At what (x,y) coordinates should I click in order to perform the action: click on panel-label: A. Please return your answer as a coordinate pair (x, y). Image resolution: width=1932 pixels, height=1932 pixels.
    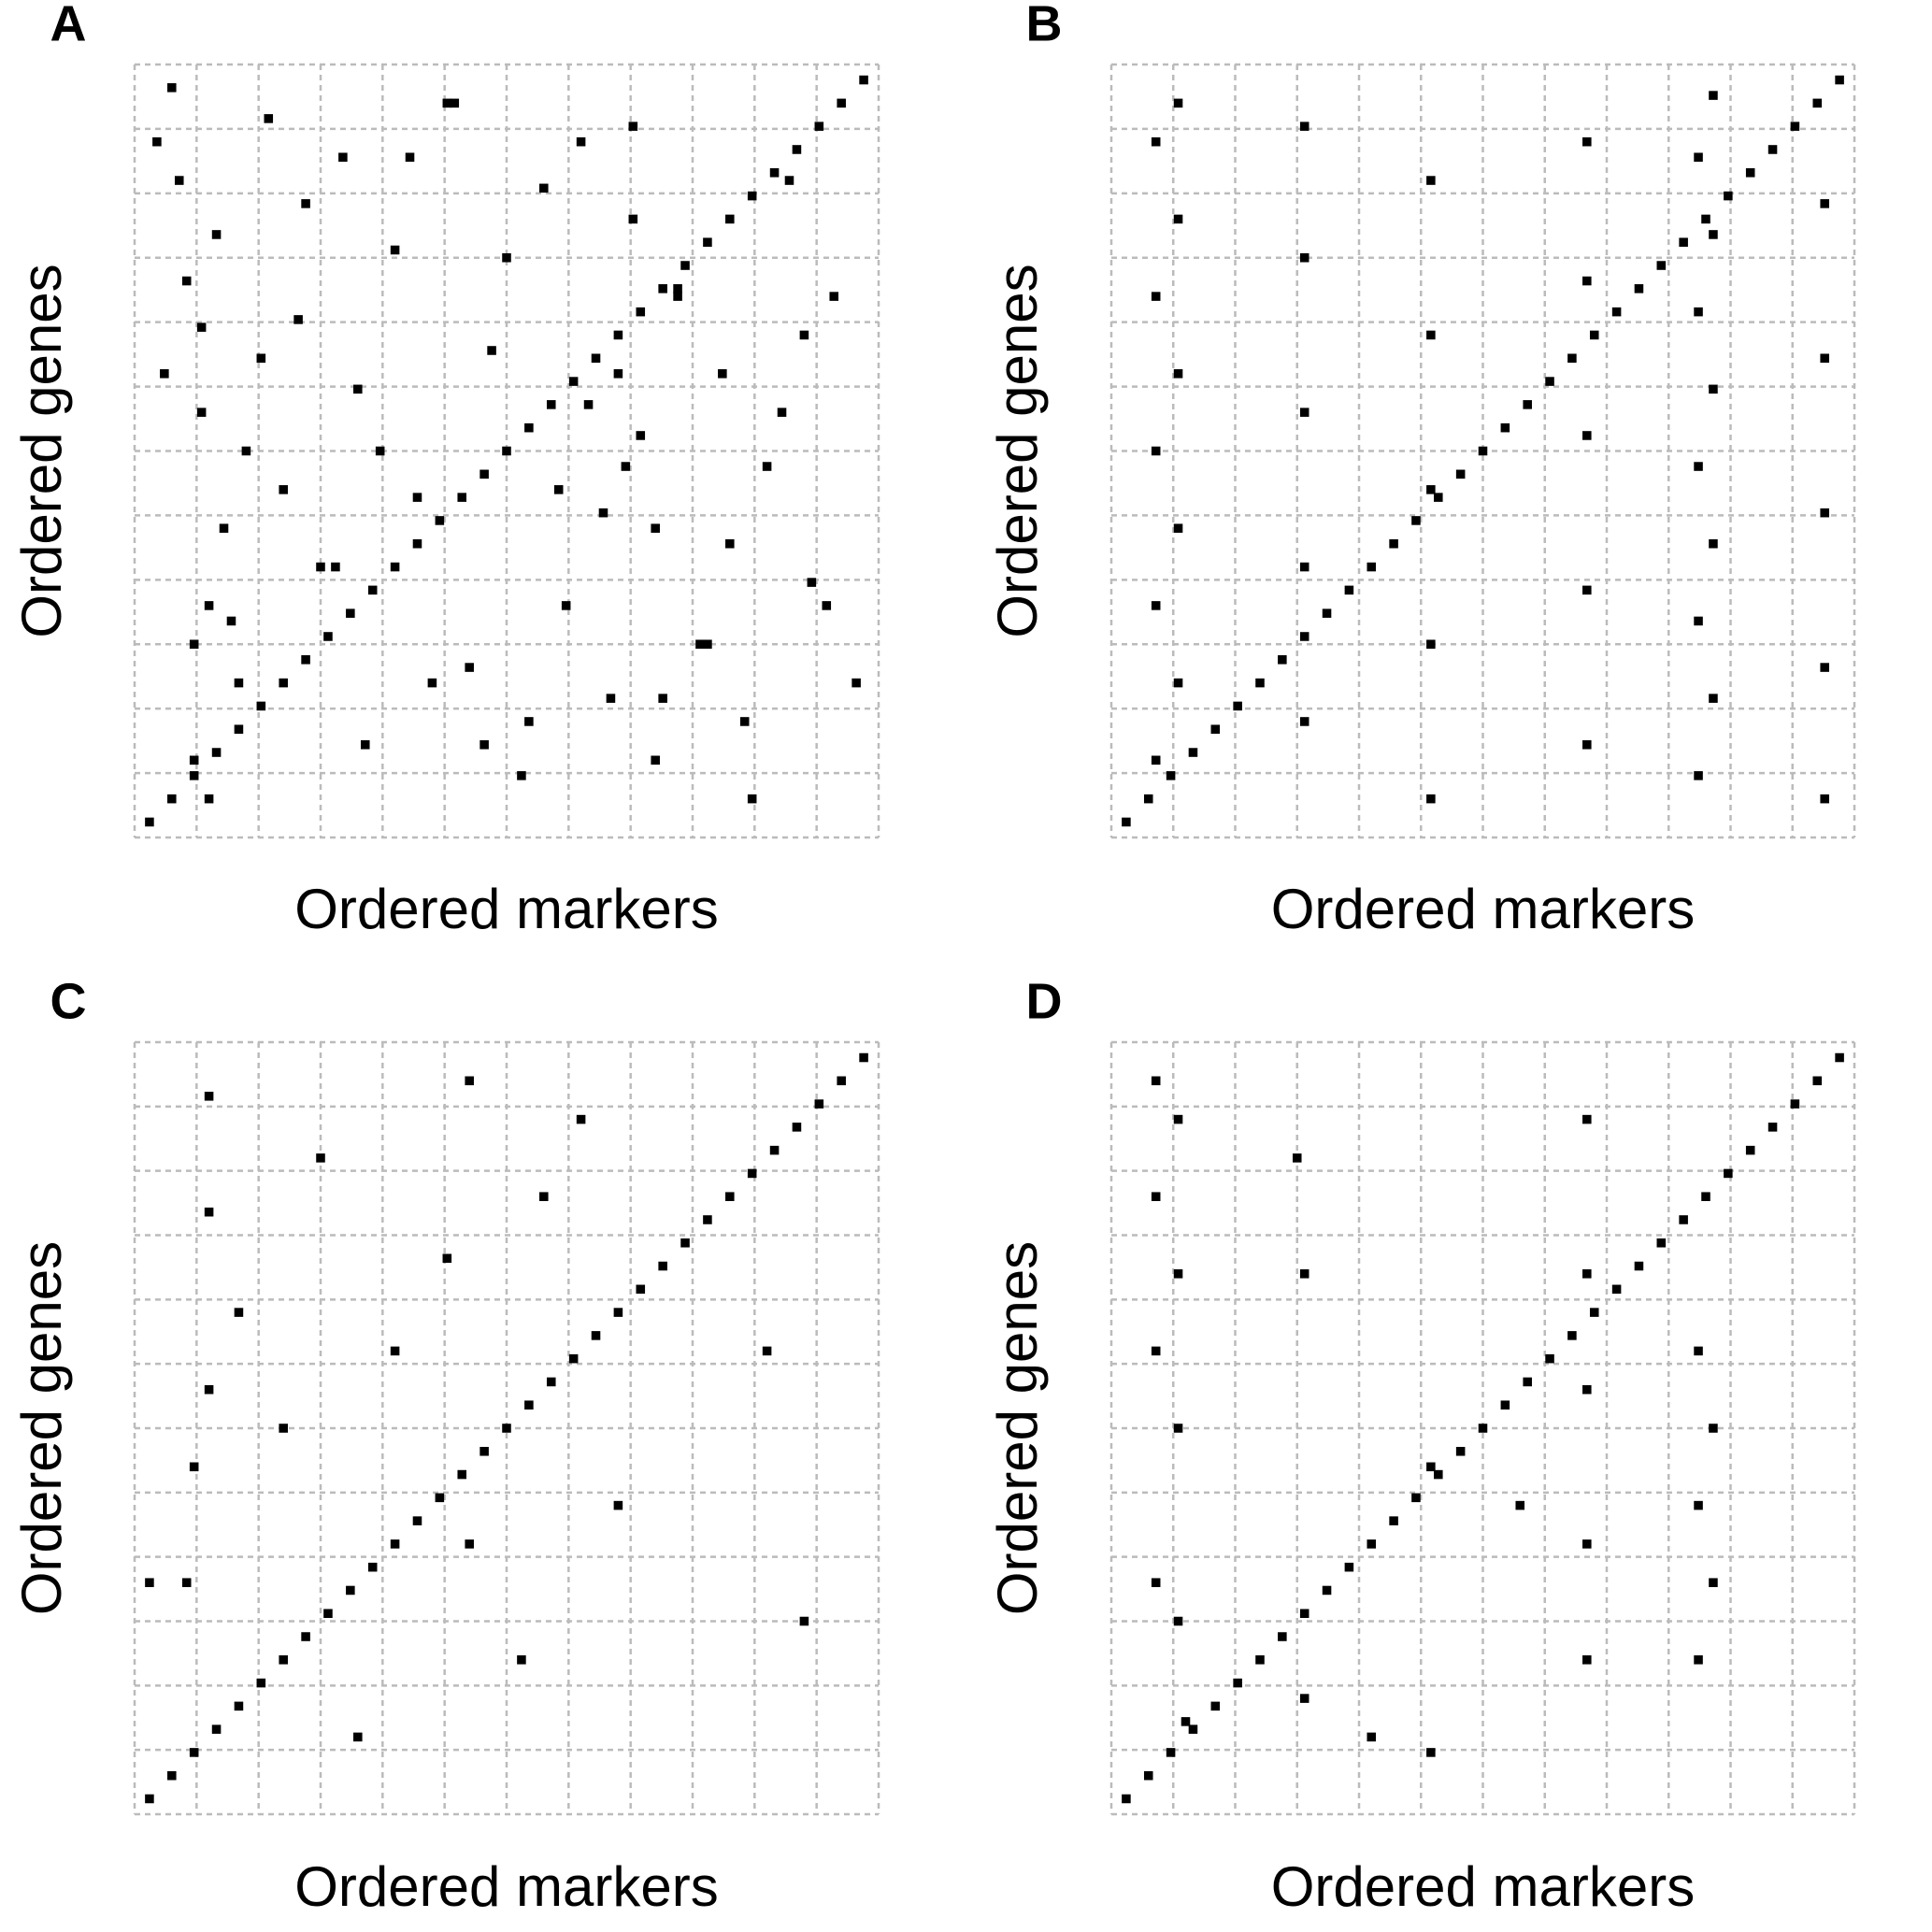
    Looking at the image, I should click on (68, 25).